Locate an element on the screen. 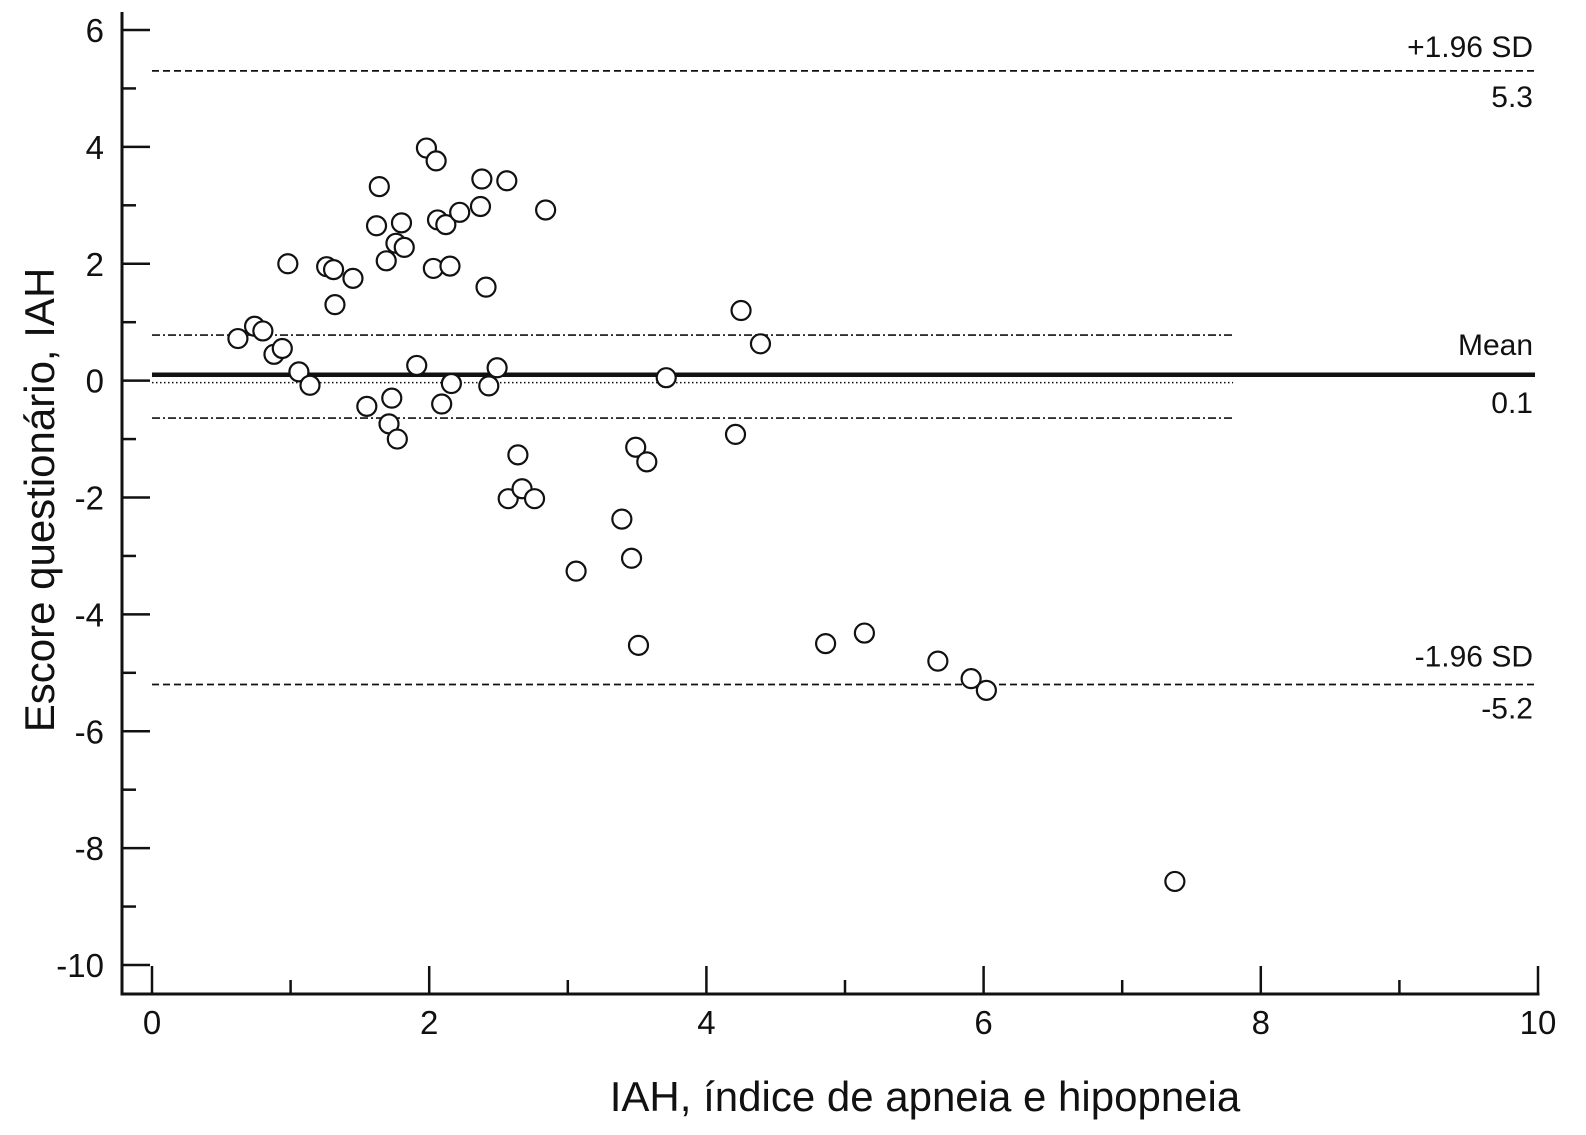 This screenshot has height=1135, width=1586. upper-limit-label: +1.96 SD is located at coordinates (1470, 47).